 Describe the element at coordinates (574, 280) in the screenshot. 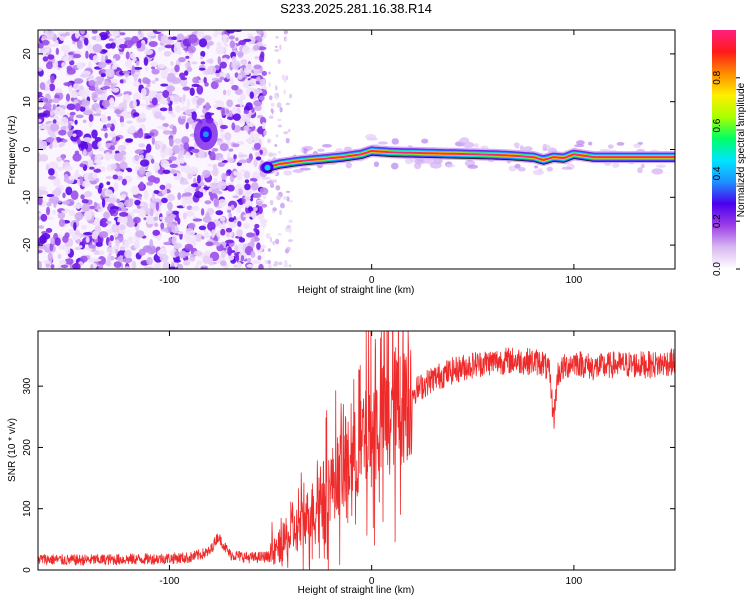

I see `spectrogram-x-tick-label: 100` at that location.